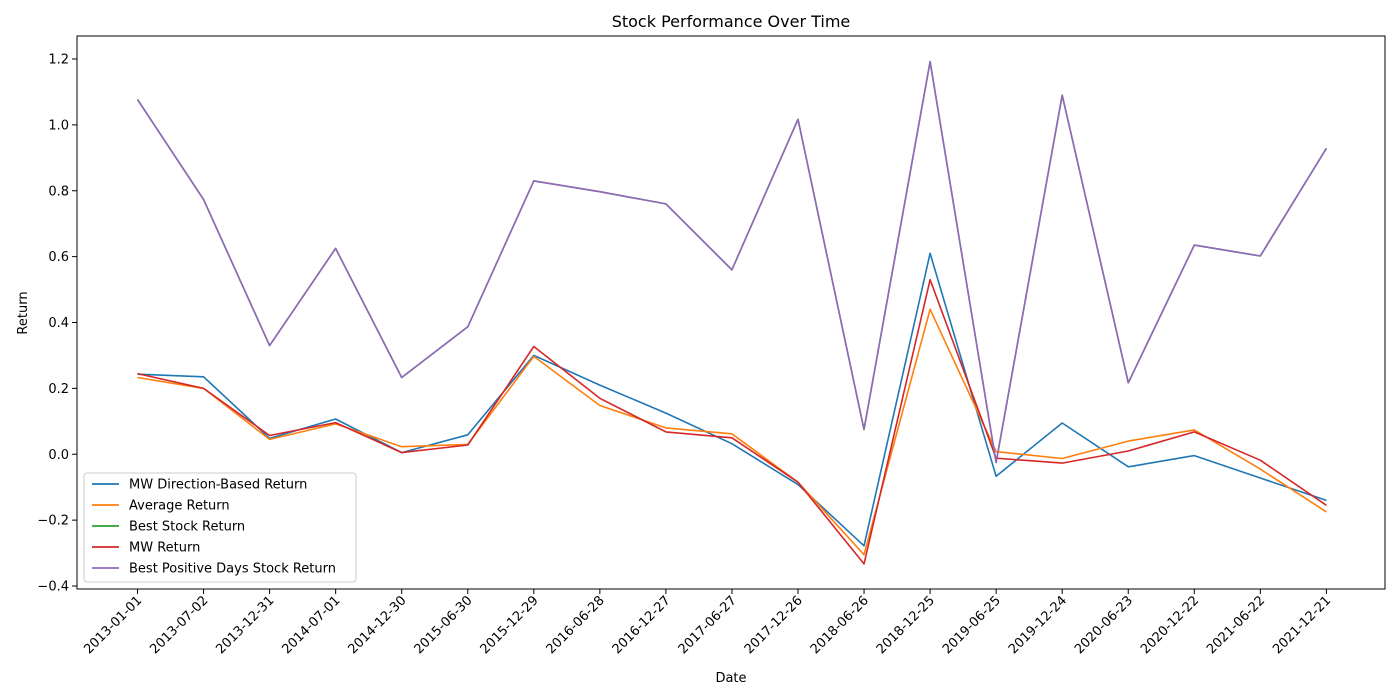 The width and height of the screenshot is (1400, 700). What do you see at coordinates (58, 455) in the screenshot?
I see `y-tick-label: 0.0` at bounding box center [58, 455].